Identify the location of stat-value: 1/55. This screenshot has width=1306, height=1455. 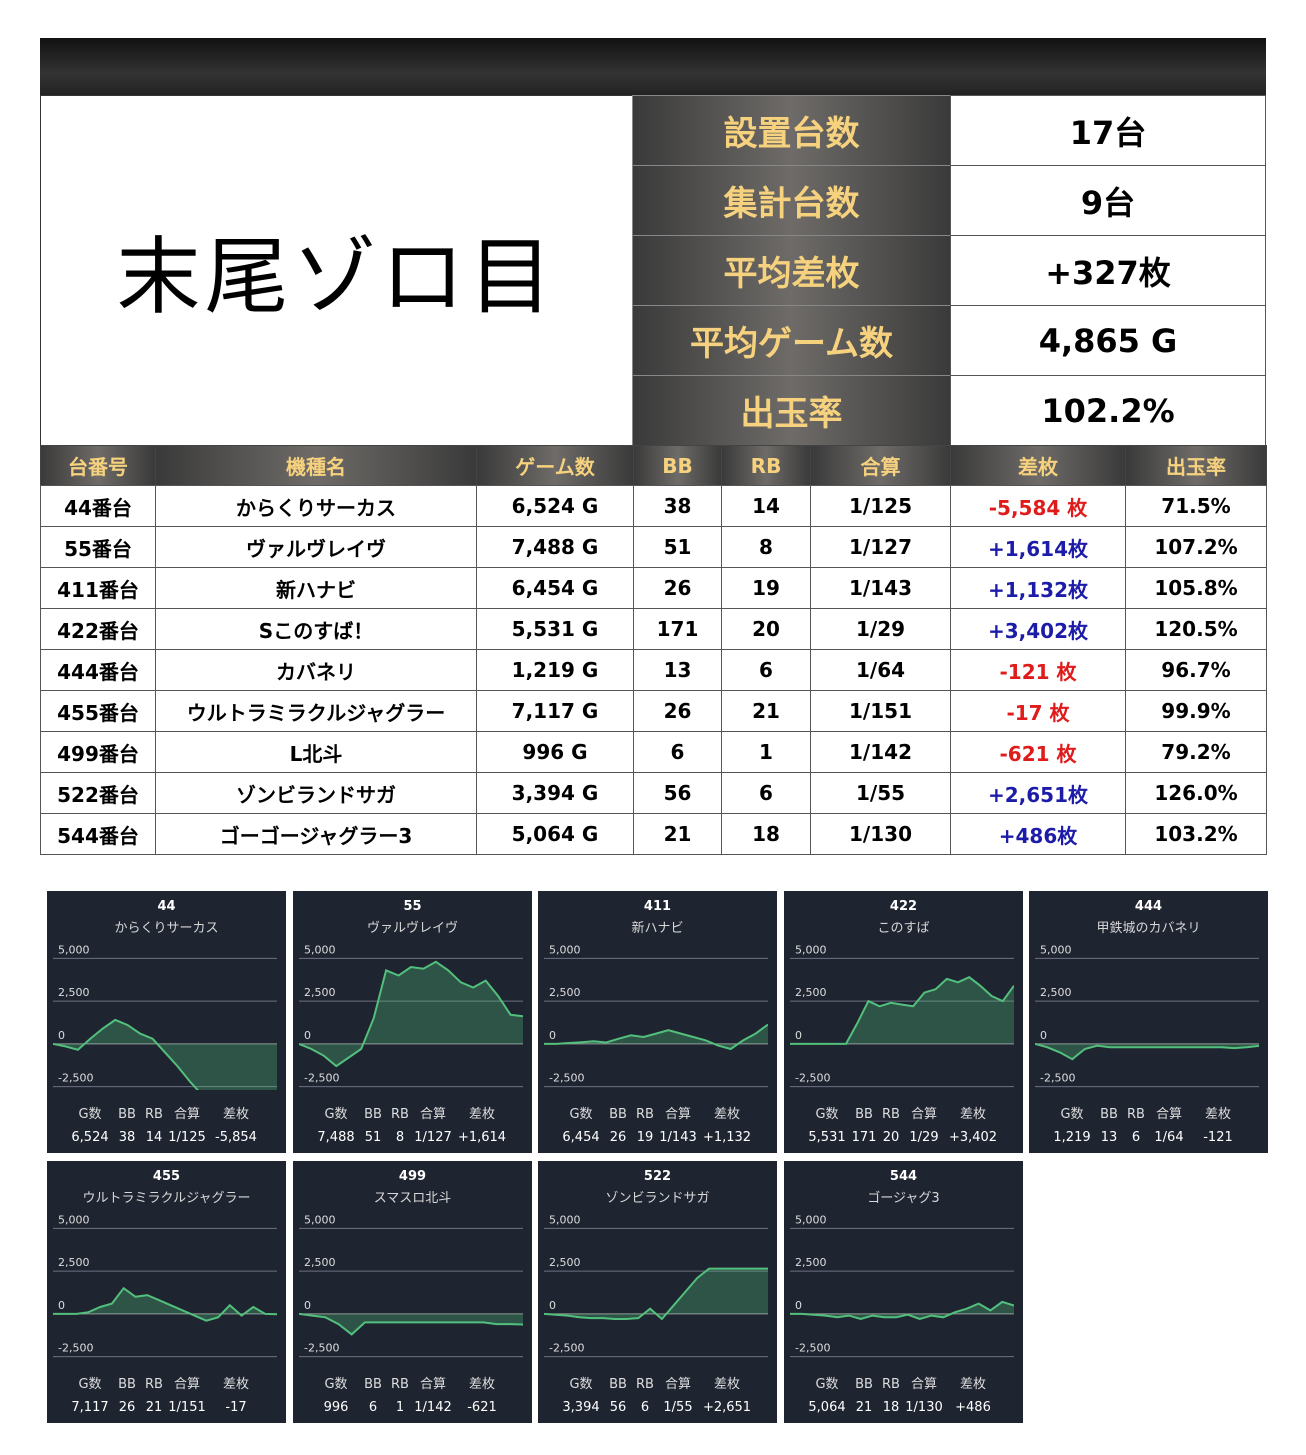
(677, 1407).